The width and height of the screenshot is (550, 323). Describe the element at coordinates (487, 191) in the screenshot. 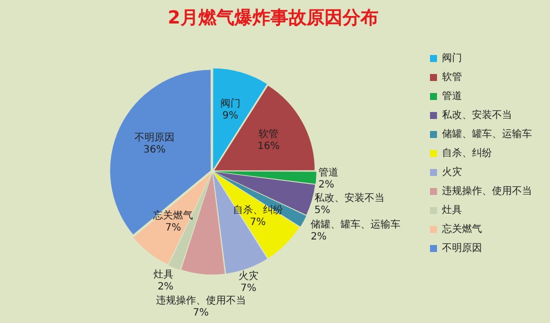

I see `legend-label: 违规操作、使用不当` at that location.